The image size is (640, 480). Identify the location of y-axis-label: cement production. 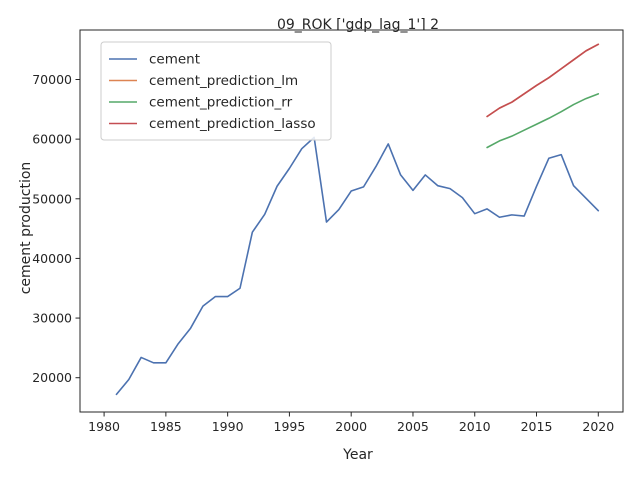
(26, 228).